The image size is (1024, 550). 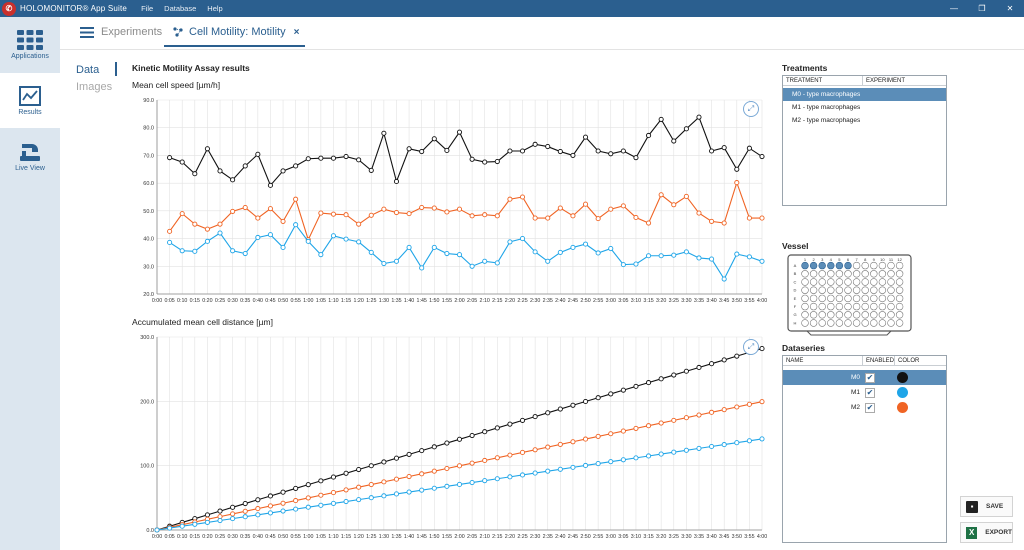 What do you see at coordinates (296, 32) in the screenshot?
I see `close-tab-icon: ×` at bounding box center [296, 32].